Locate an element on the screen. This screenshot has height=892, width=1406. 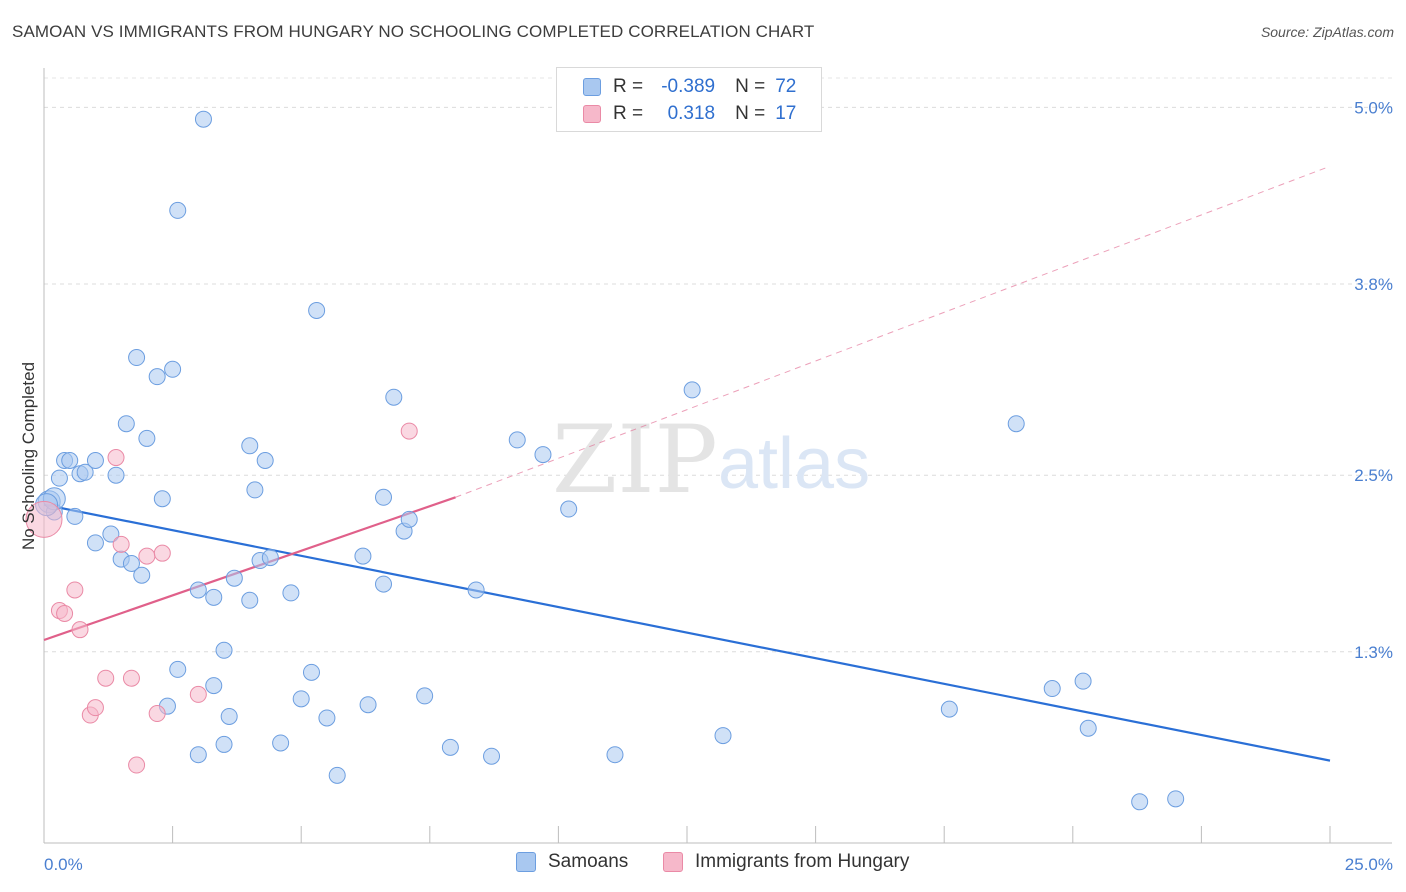
x-tick-labels: 0.0% 25.0% is located at coordinates (718, 864).